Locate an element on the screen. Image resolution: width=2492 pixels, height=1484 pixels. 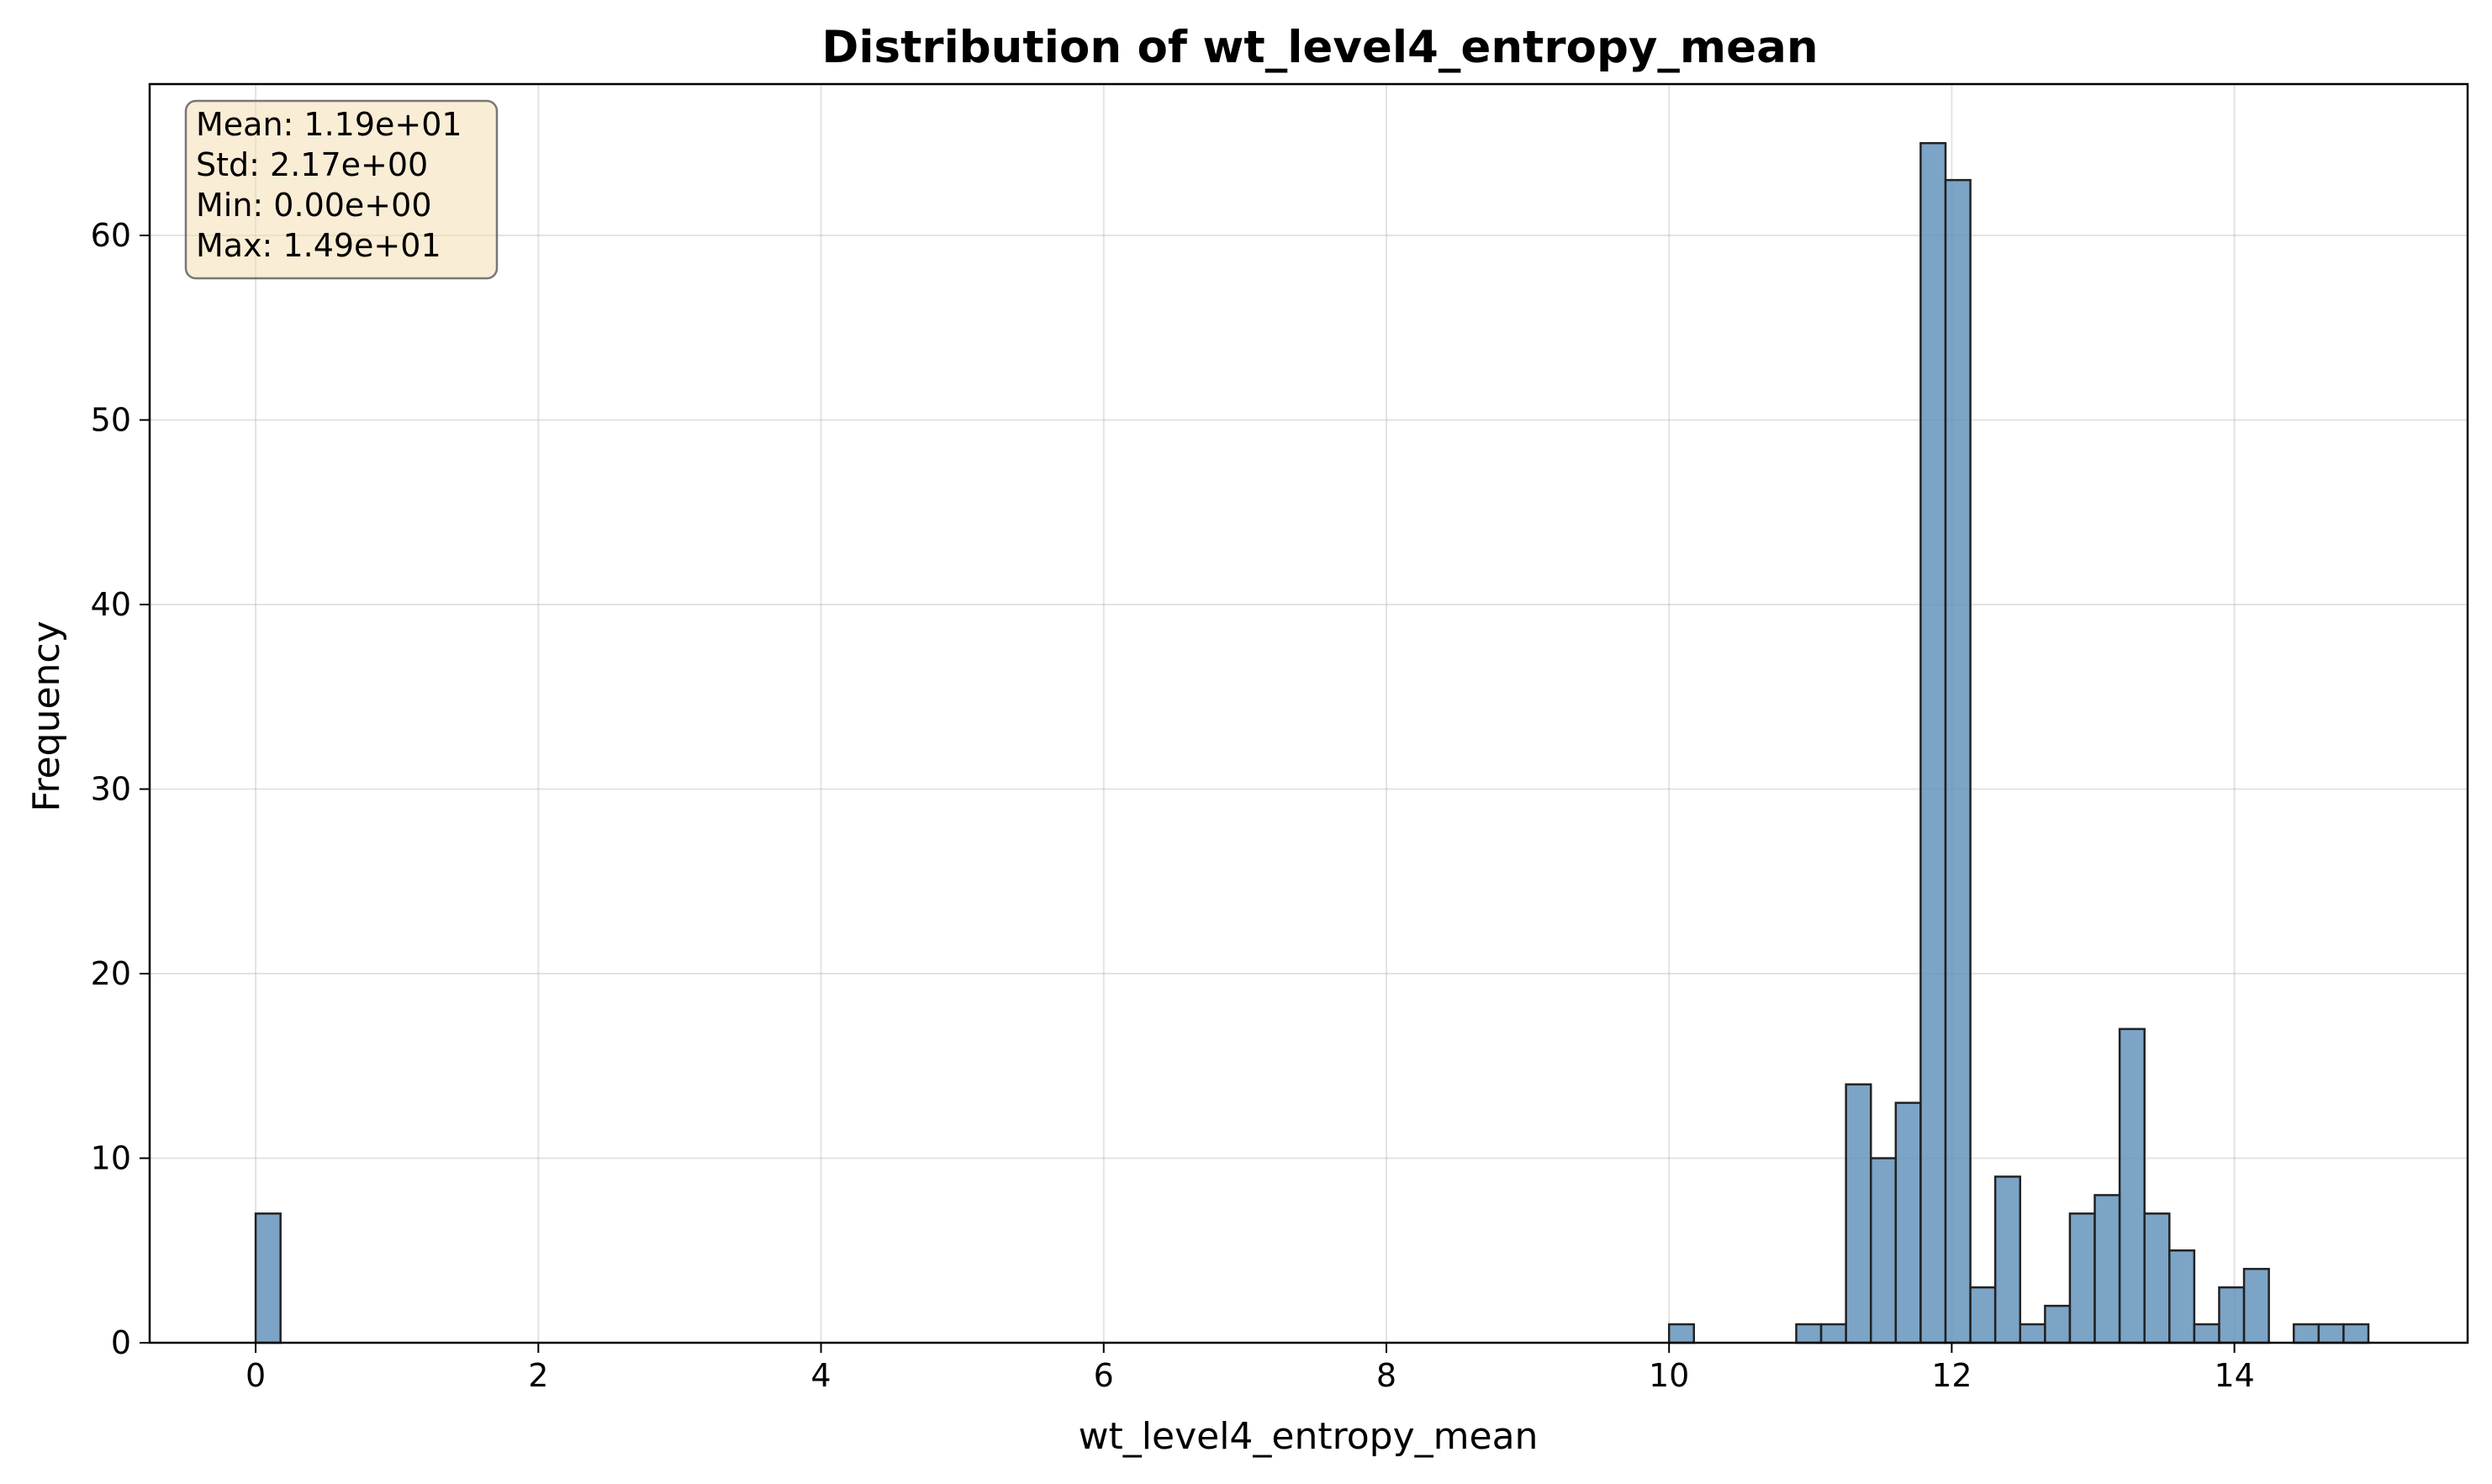
y-tick-label: 0 is located at coordinates (121, 1342).